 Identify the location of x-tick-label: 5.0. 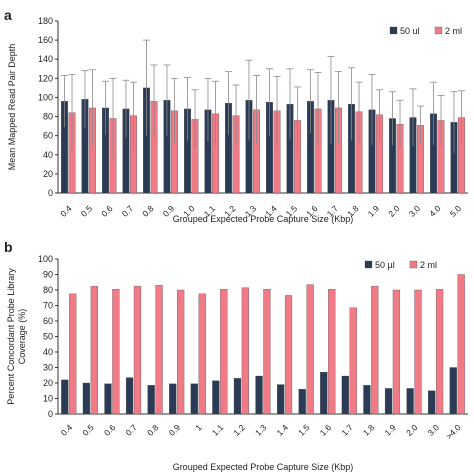
(456, 211).